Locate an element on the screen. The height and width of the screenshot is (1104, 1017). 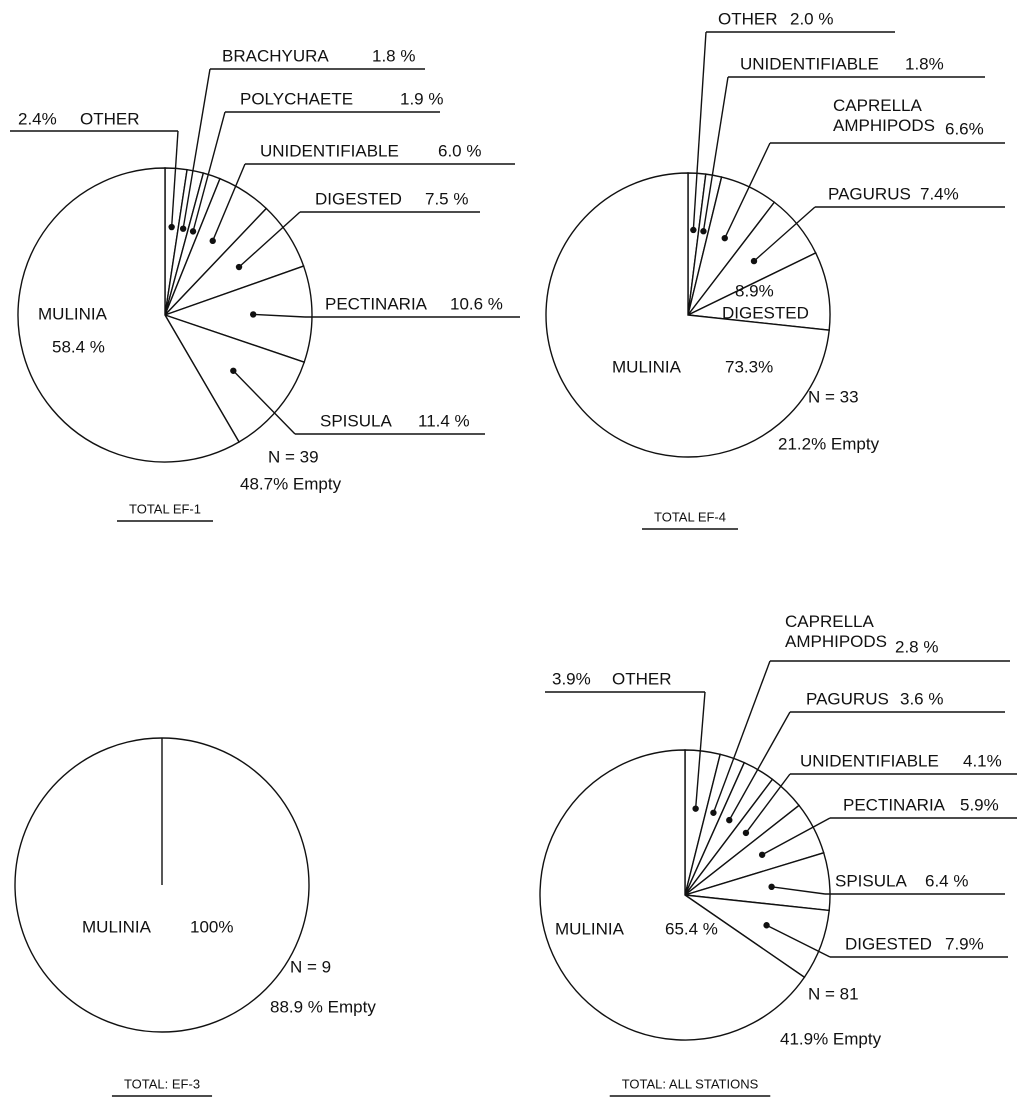
slice-value-label: 58.4 % is located at coordinates (78, 346).